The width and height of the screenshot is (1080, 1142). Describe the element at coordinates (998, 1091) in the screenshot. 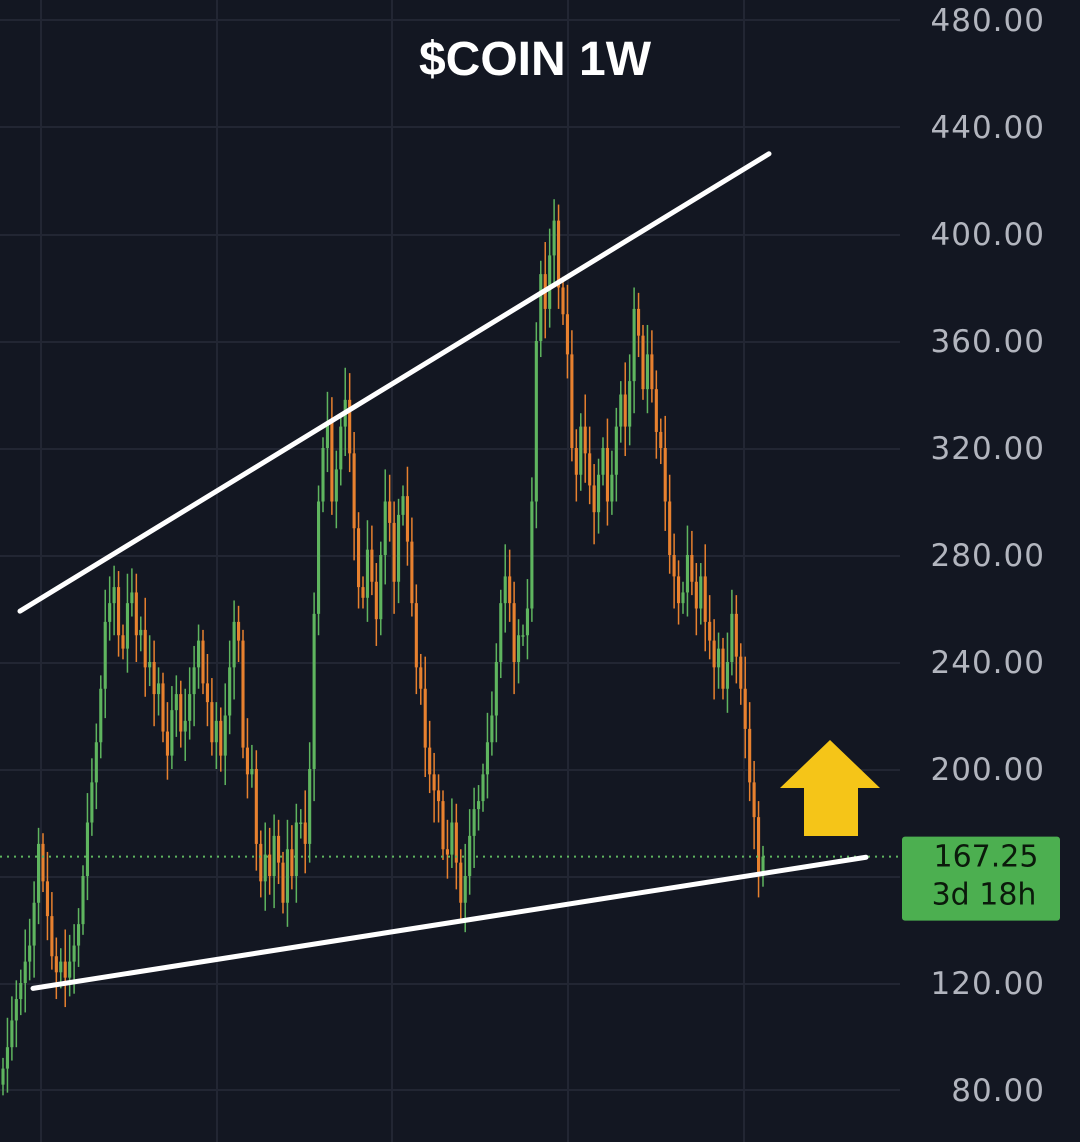

I see `y-tick-label: 80.00` at that location.